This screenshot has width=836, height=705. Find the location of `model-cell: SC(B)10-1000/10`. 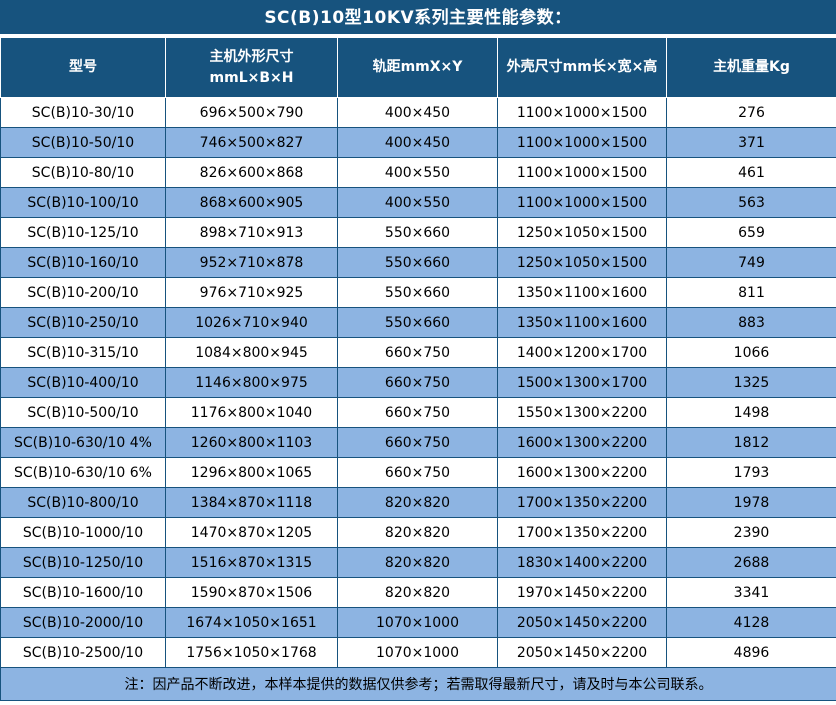

model-cell: SC(B)10-1000/10 is located at coordinates (83, 532).